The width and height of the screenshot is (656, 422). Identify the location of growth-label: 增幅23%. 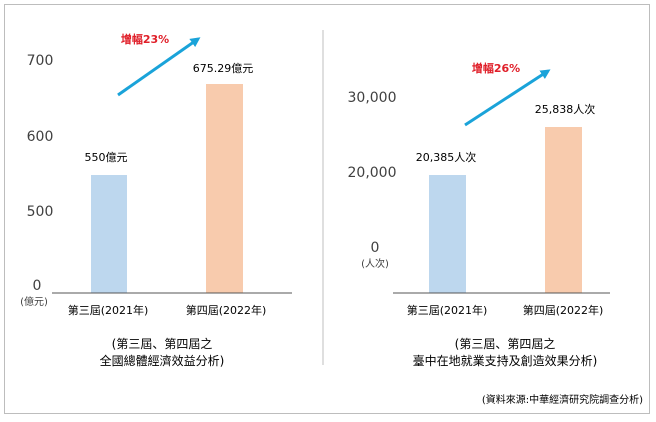
(145, 39).